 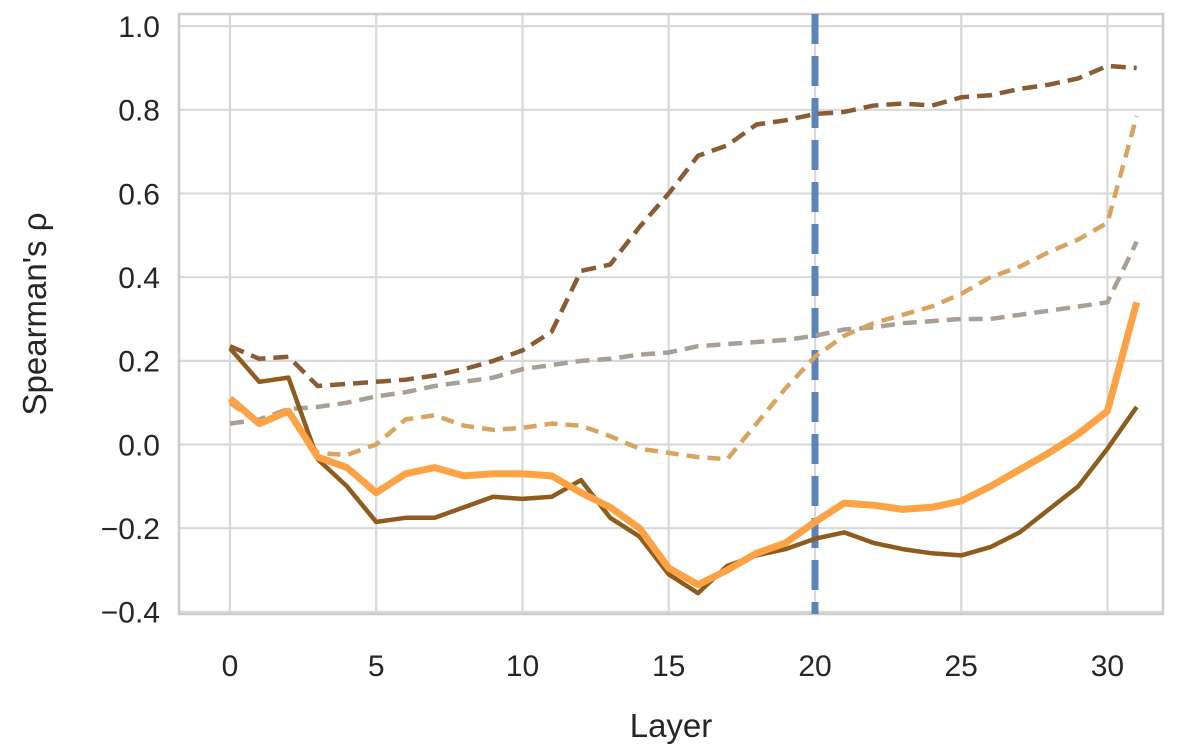 I want to click on x-tick-label: 30, so click(x=1107, y=666).